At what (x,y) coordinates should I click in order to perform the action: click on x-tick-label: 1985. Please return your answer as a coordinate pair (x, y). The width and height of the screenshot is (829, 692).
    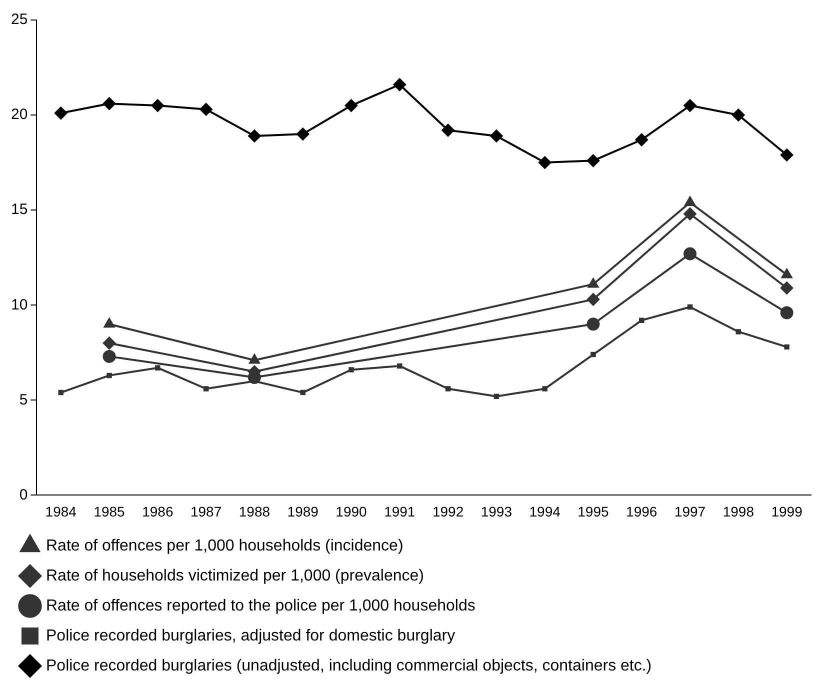
    Looking at the image, I should click on (110, 511).